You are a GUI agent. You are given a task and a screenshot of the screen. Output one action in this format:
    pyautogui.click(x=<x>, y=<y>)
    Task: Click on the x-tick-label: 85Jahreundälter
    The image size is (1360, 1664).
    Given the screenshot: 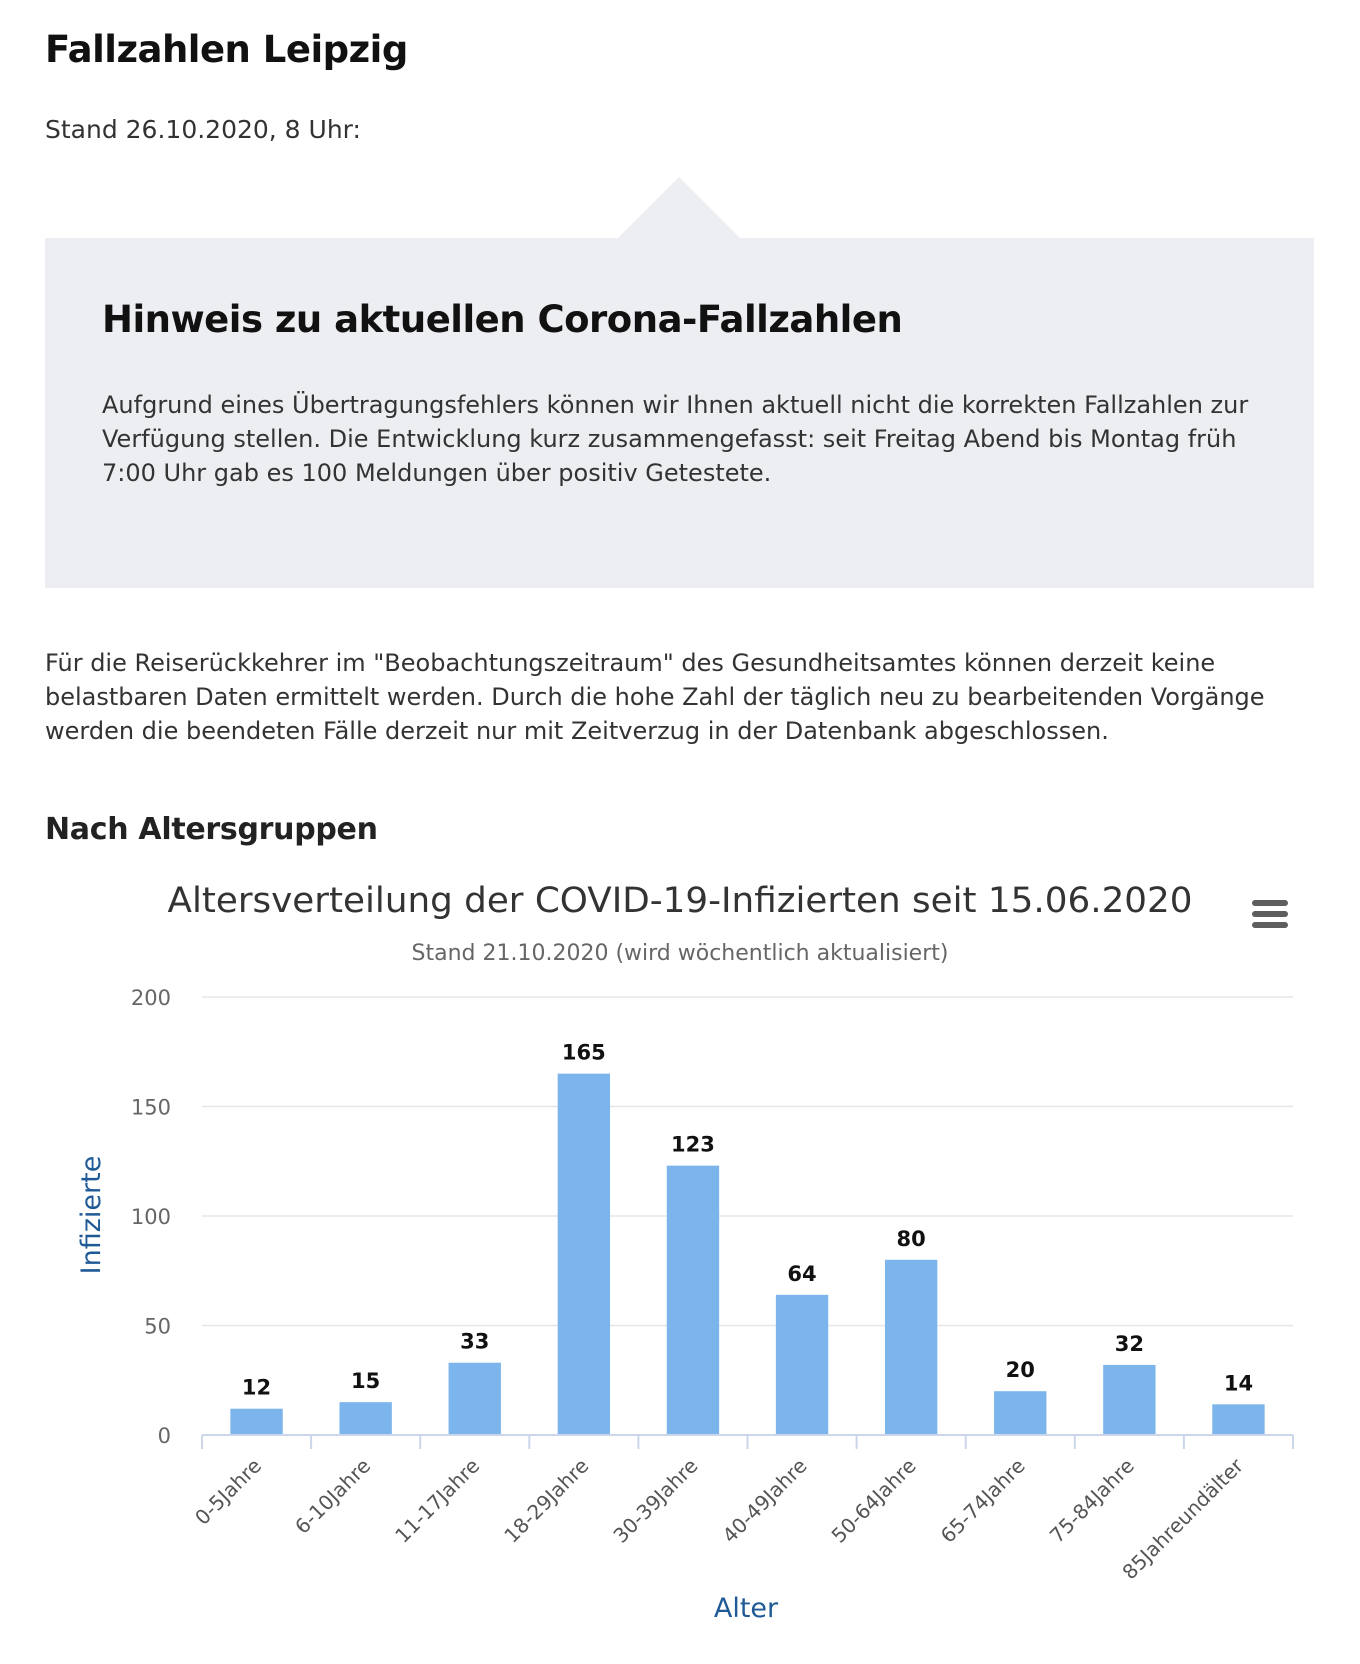 What is the action you would take?
    pyautogui.click(x=1182, y=1518)
    